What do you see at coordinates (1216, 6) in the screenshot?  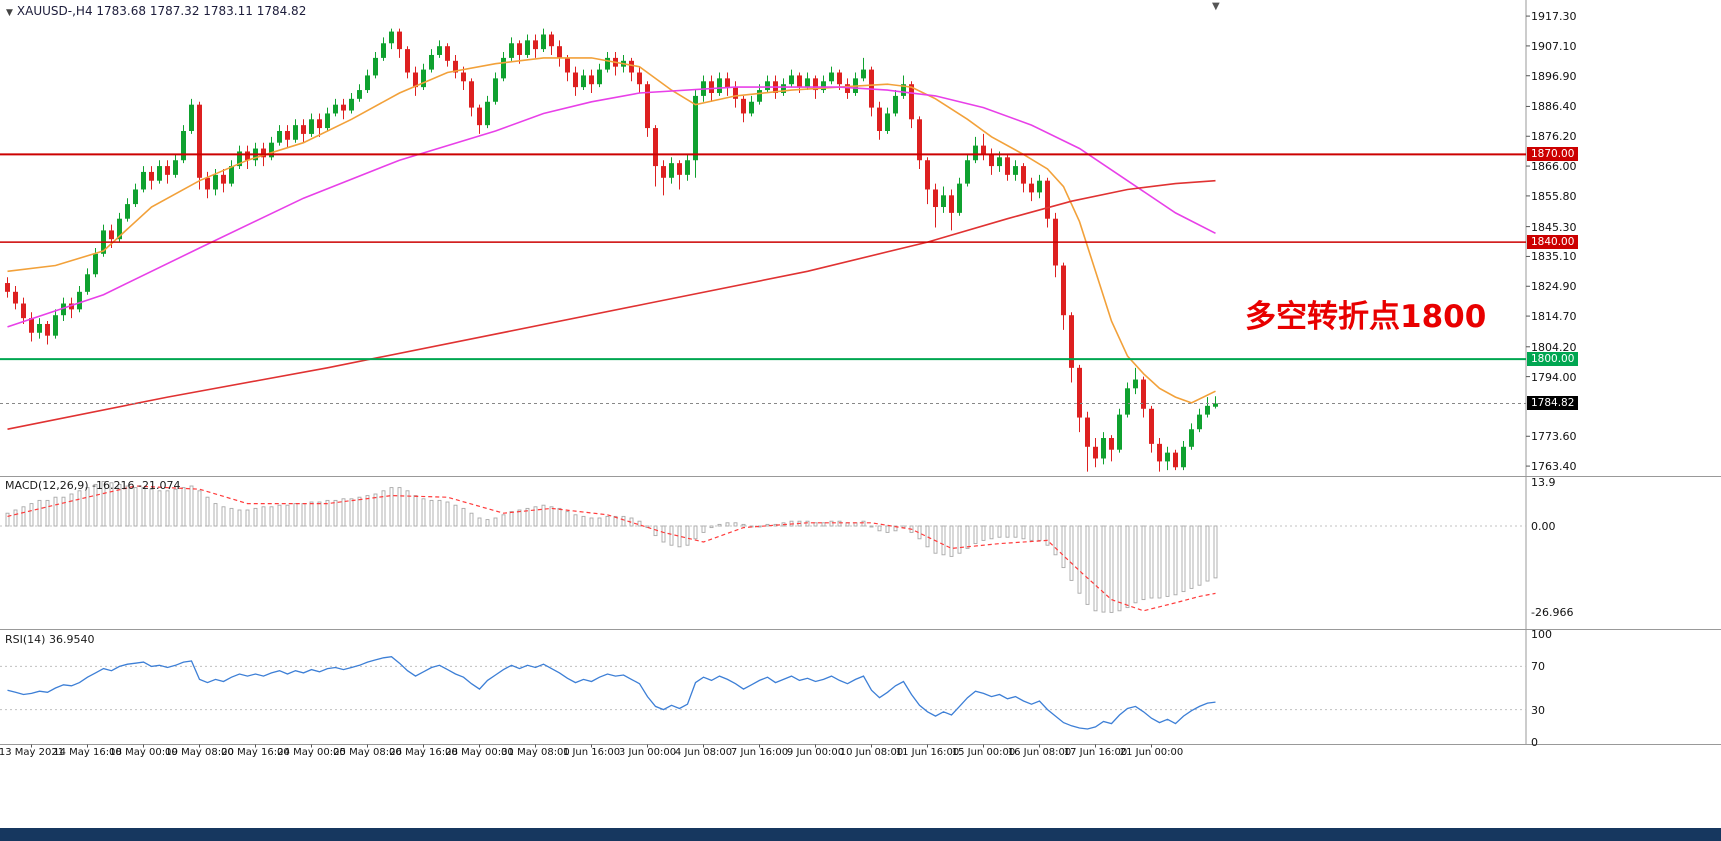 I see `chart-shift-icon: ▼` at bounding box center [1216, 6].